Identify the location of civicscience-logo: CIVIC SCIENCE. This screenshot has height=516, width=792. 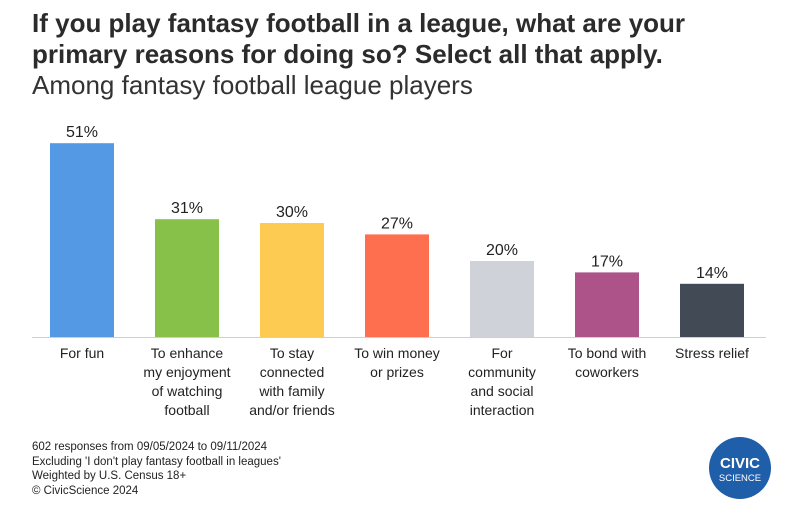
(740, 468).